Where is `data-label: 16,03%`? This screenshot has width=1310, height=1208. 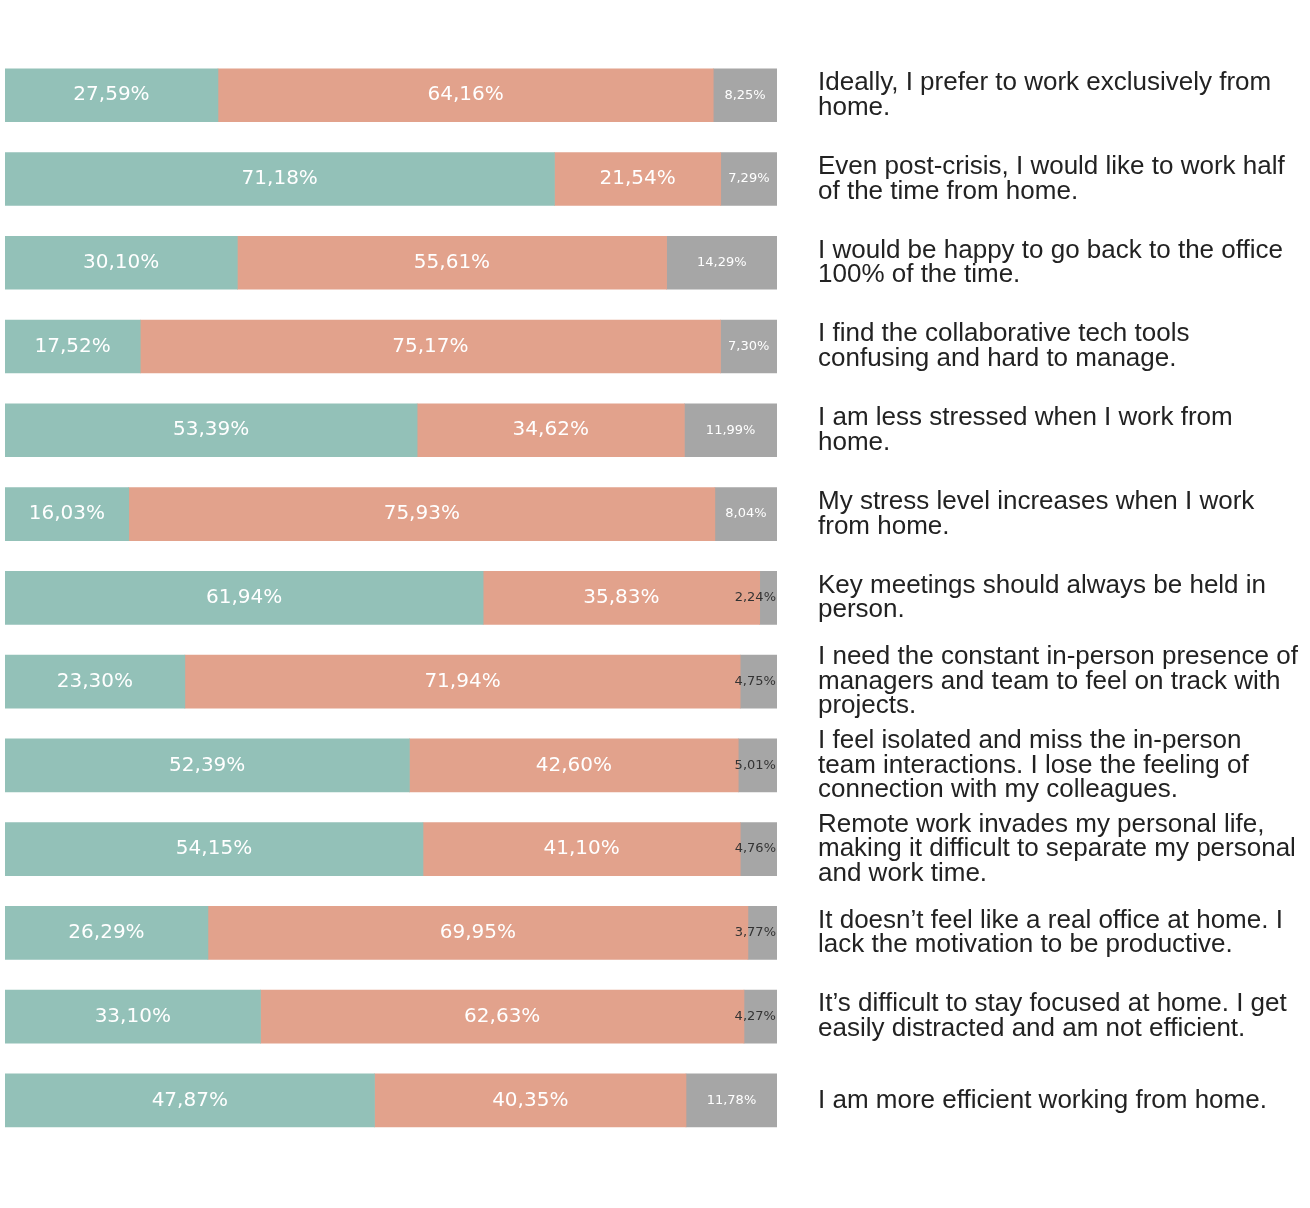
data-label: 16,03% is located at coordinates (66, 512).